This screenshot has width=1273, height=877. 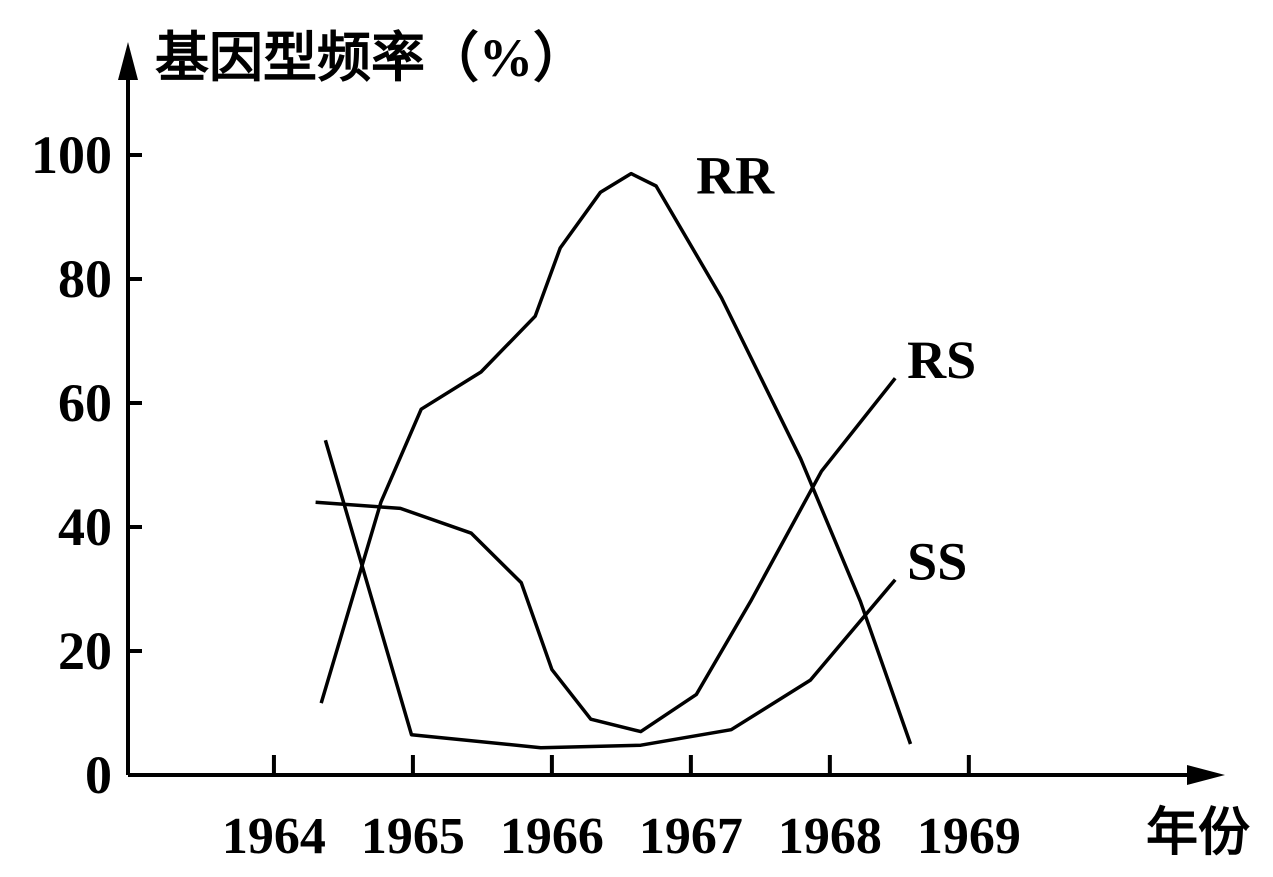 I want to click on y-tick-label: 100, so click(x=71, y=155).